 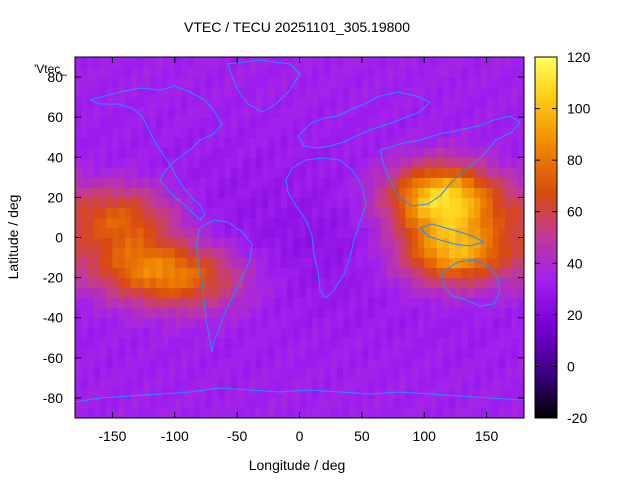 I want to click on colorbar-tick-label: 120, so click(x=579, y=57).